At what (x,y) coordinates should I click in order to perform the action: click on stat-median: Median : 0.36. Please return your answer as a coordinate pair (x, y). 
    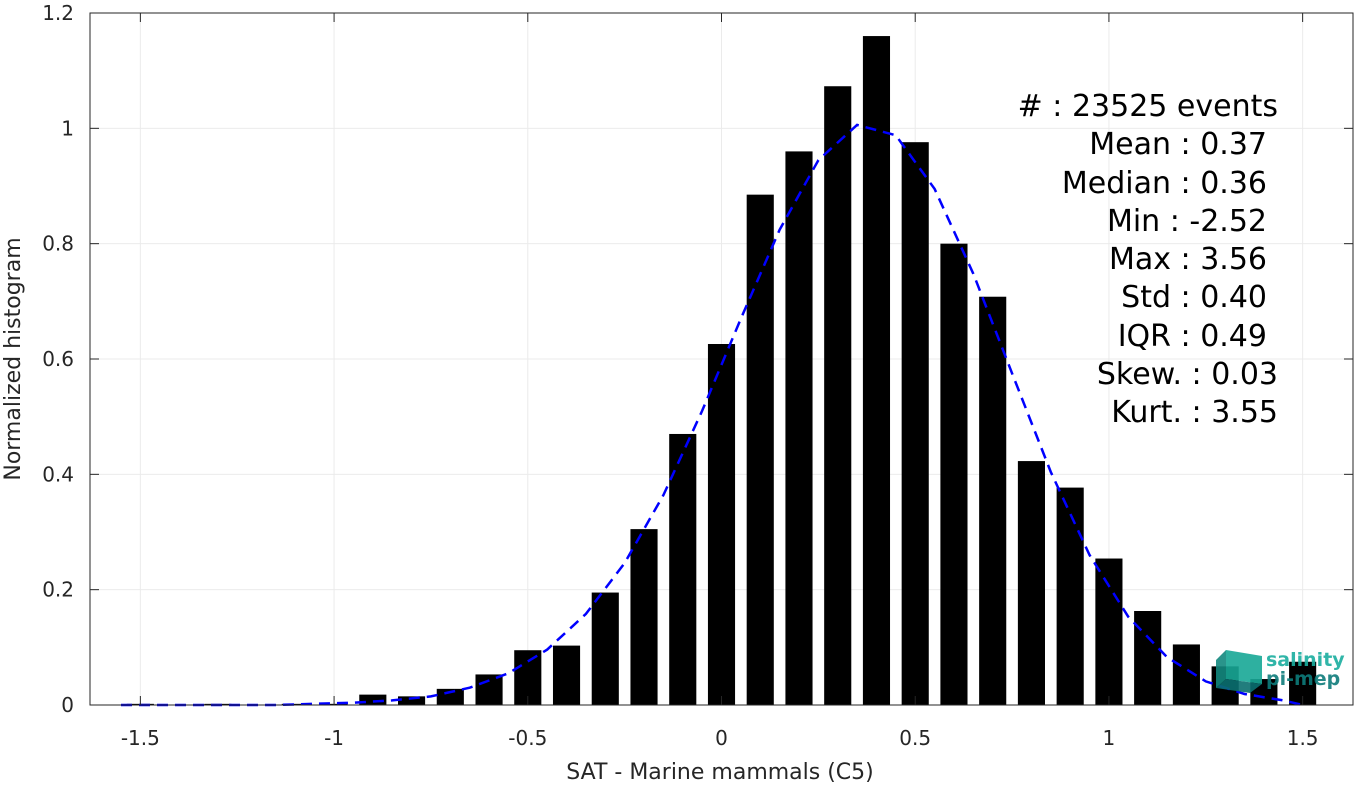
    Looking at the image, I should click on (1164, 183).